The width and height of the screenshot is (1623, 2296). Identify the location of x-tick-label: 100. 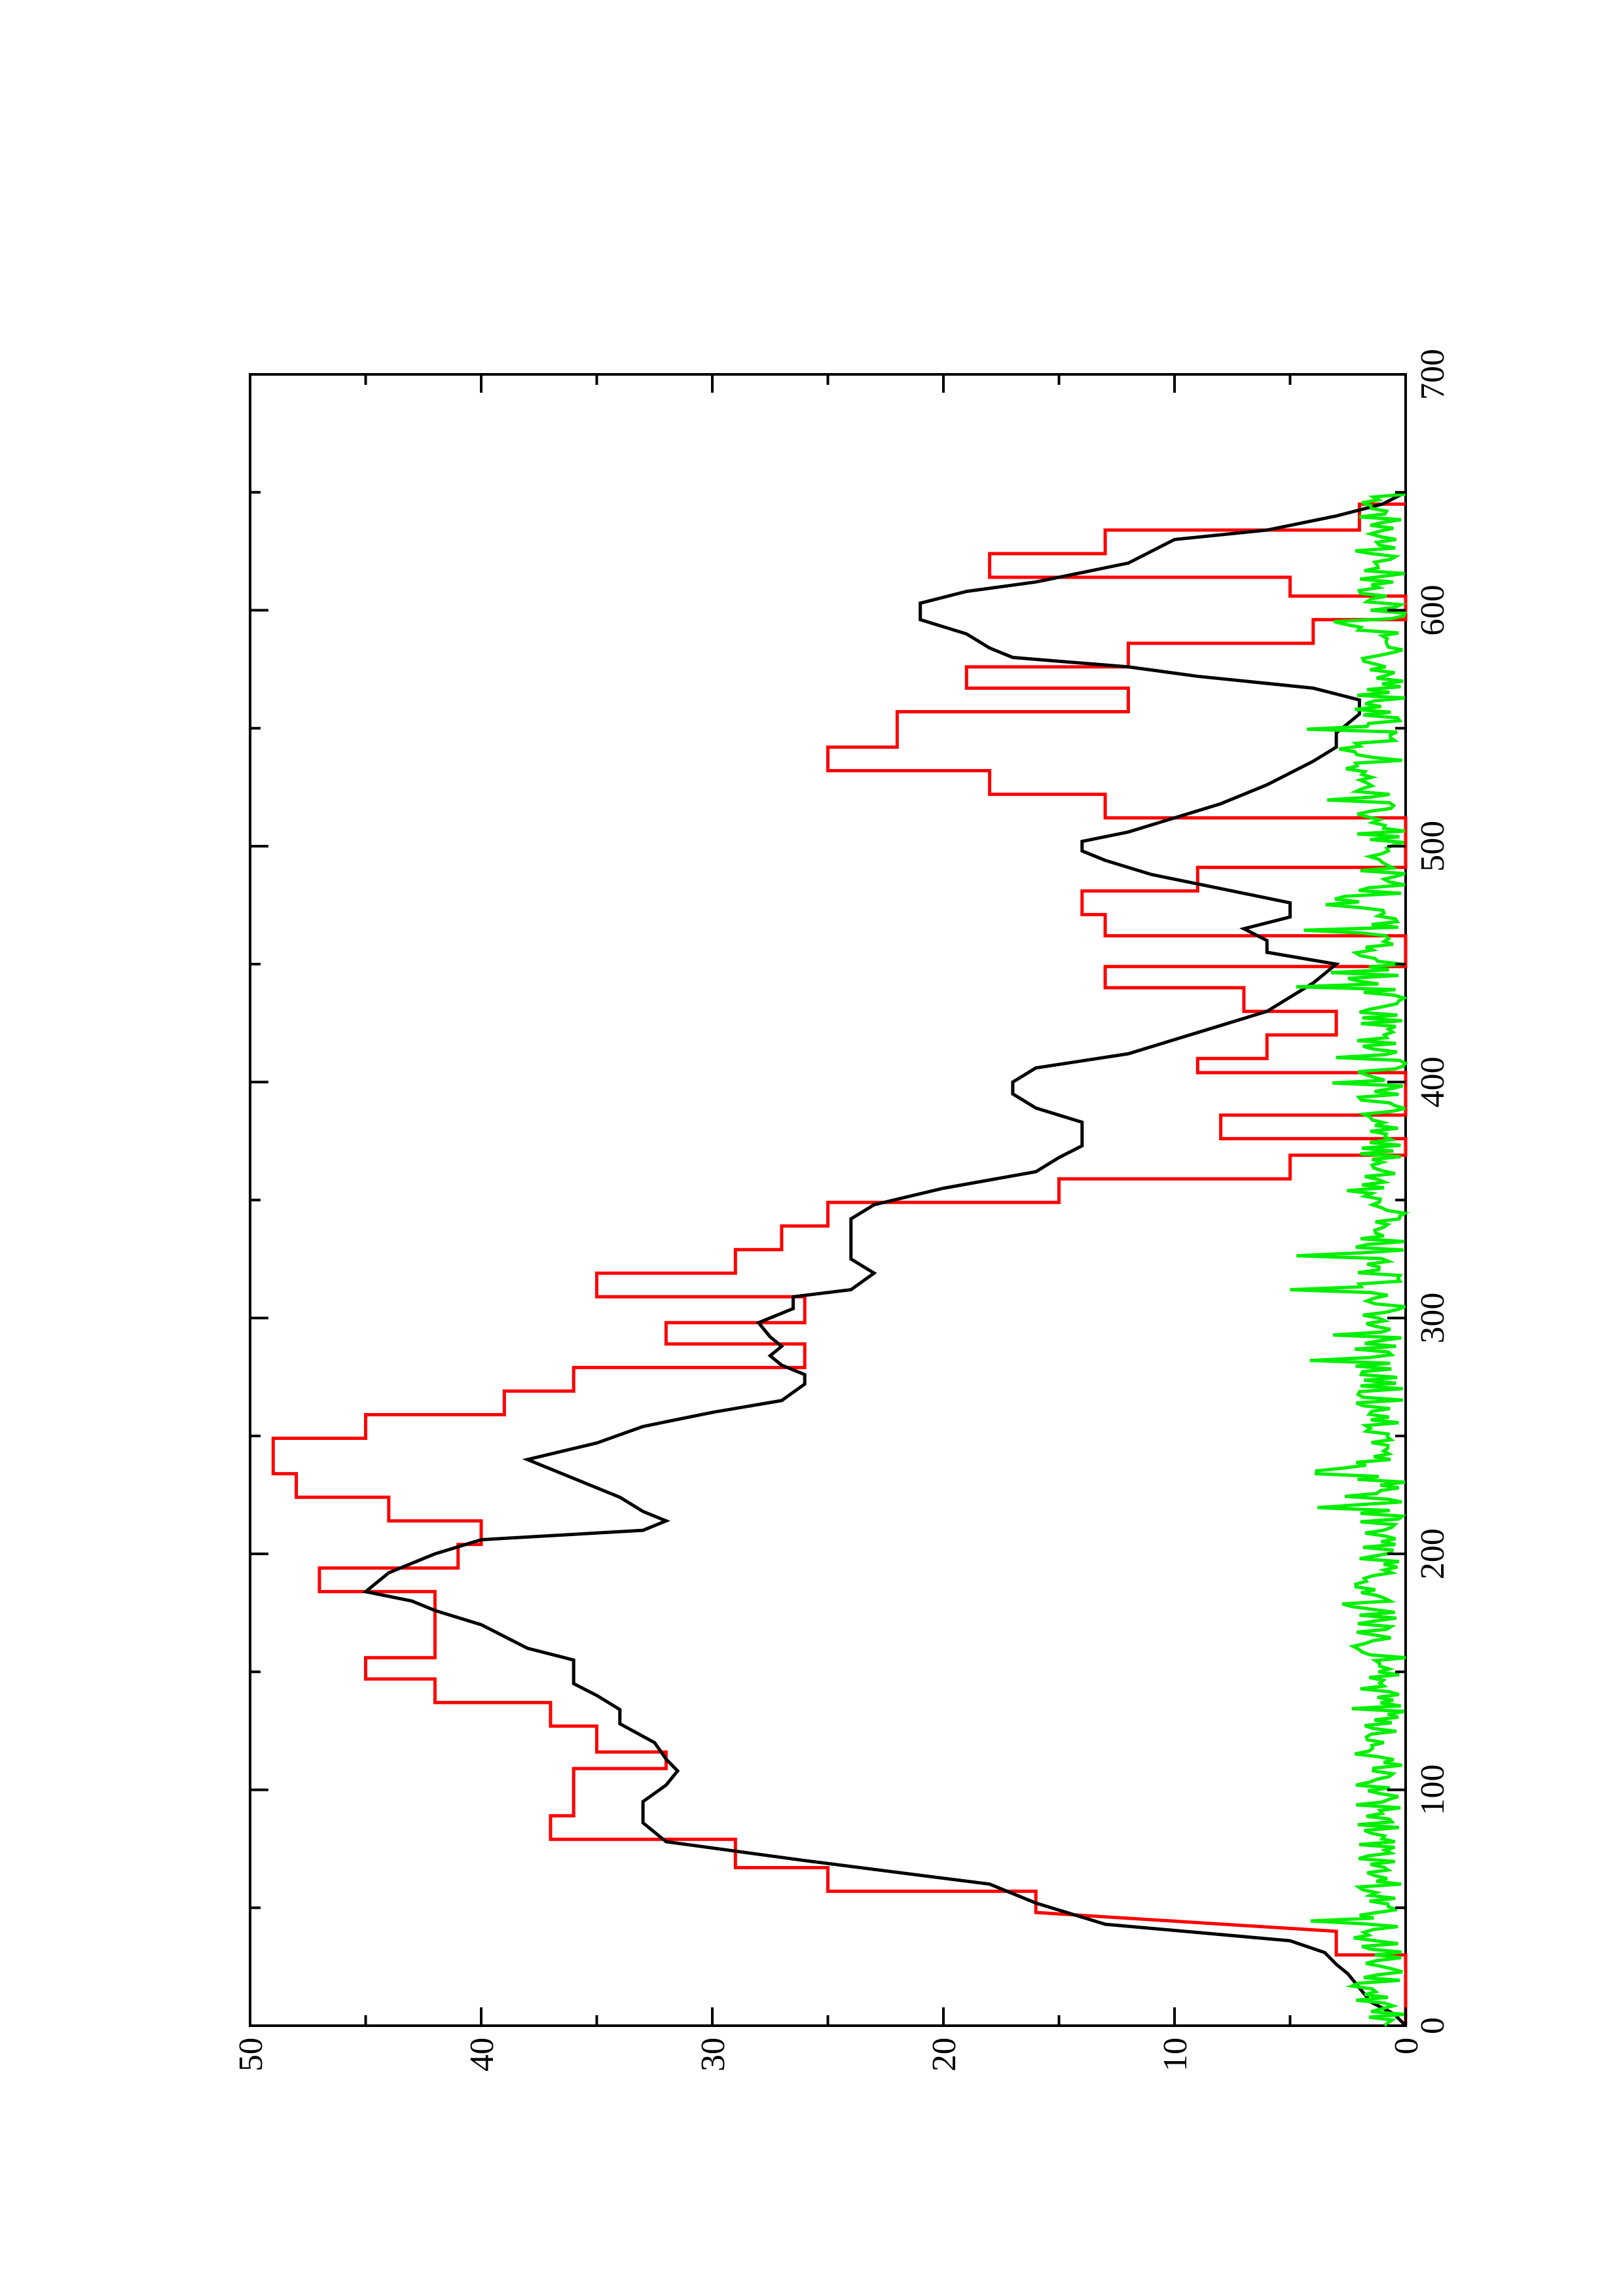
(1432, 1790).